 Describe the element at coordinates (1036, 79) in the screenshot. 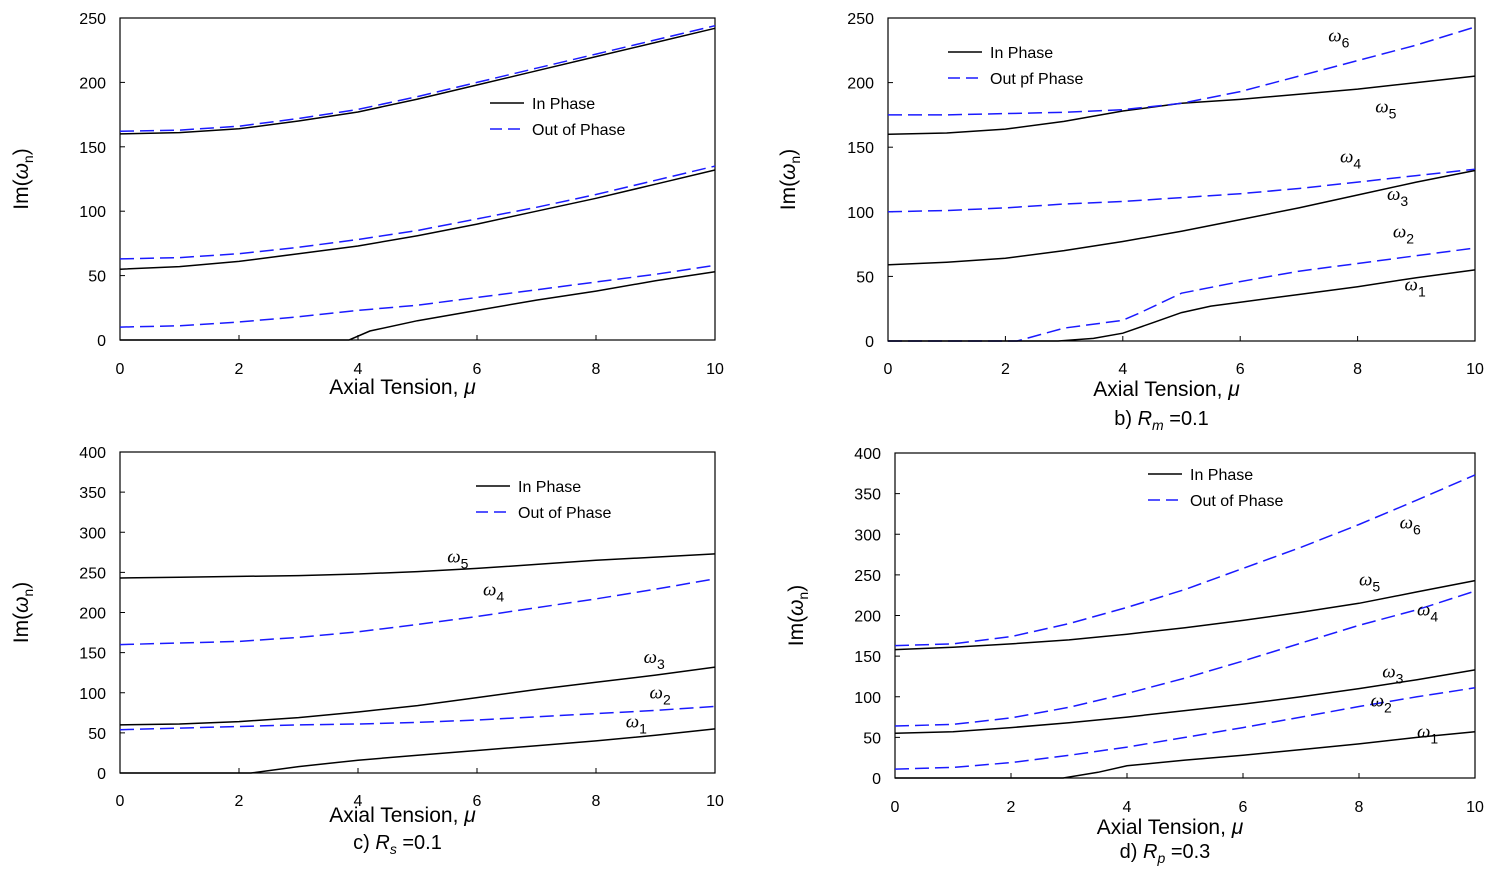

I see `legend-out-of-phase-label: Out pf Phase` at that location.